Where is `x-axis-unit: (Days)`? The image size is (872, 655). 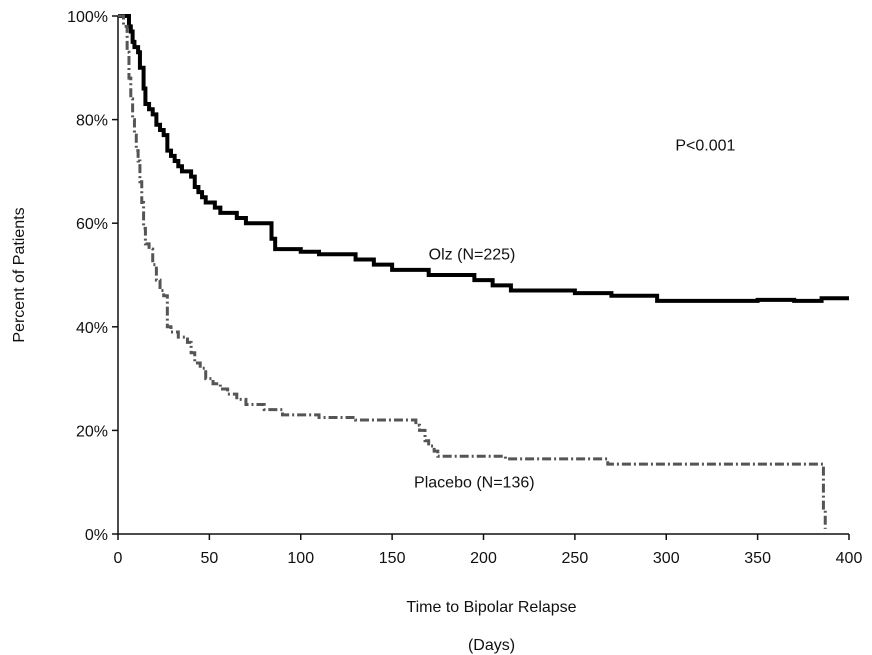
x-axis-unit: (Days) is located at coordinates (491, 645).